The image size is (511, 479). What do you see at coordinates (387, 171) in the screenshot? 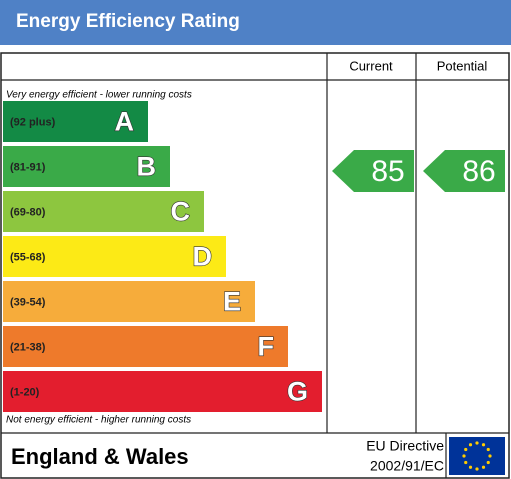
I see `rating-value: 85` at bounding box center [387, 171].